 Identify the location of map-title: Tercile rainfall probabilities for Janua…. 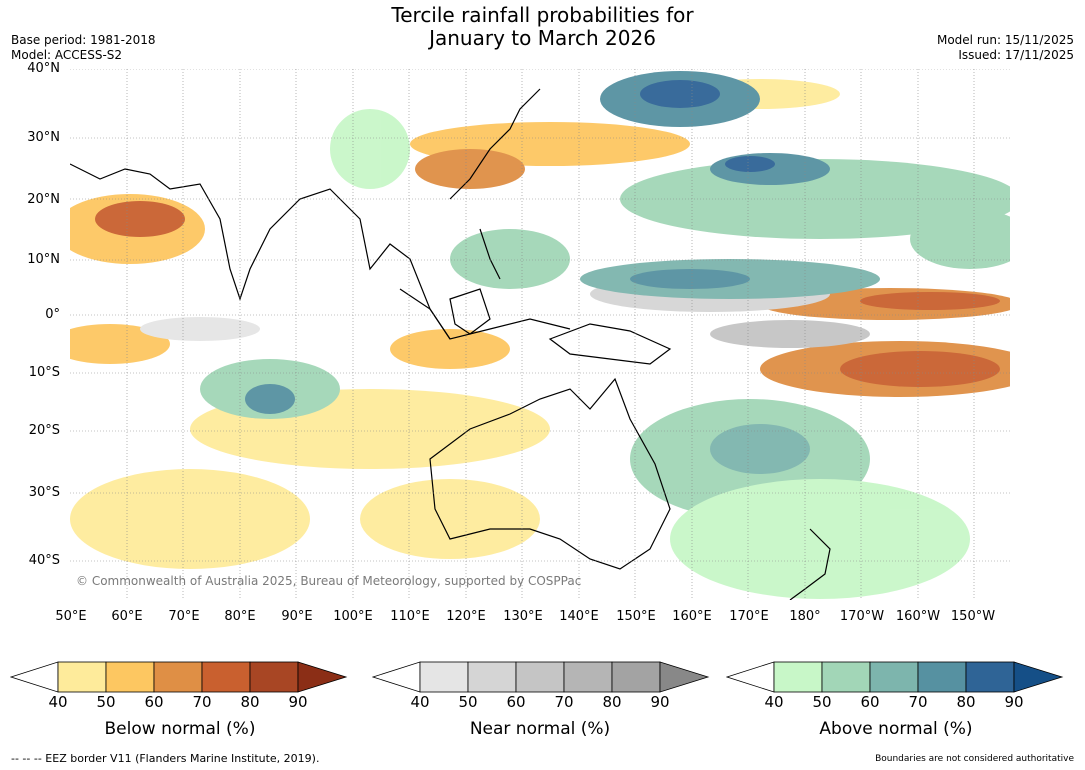
(542, 27).